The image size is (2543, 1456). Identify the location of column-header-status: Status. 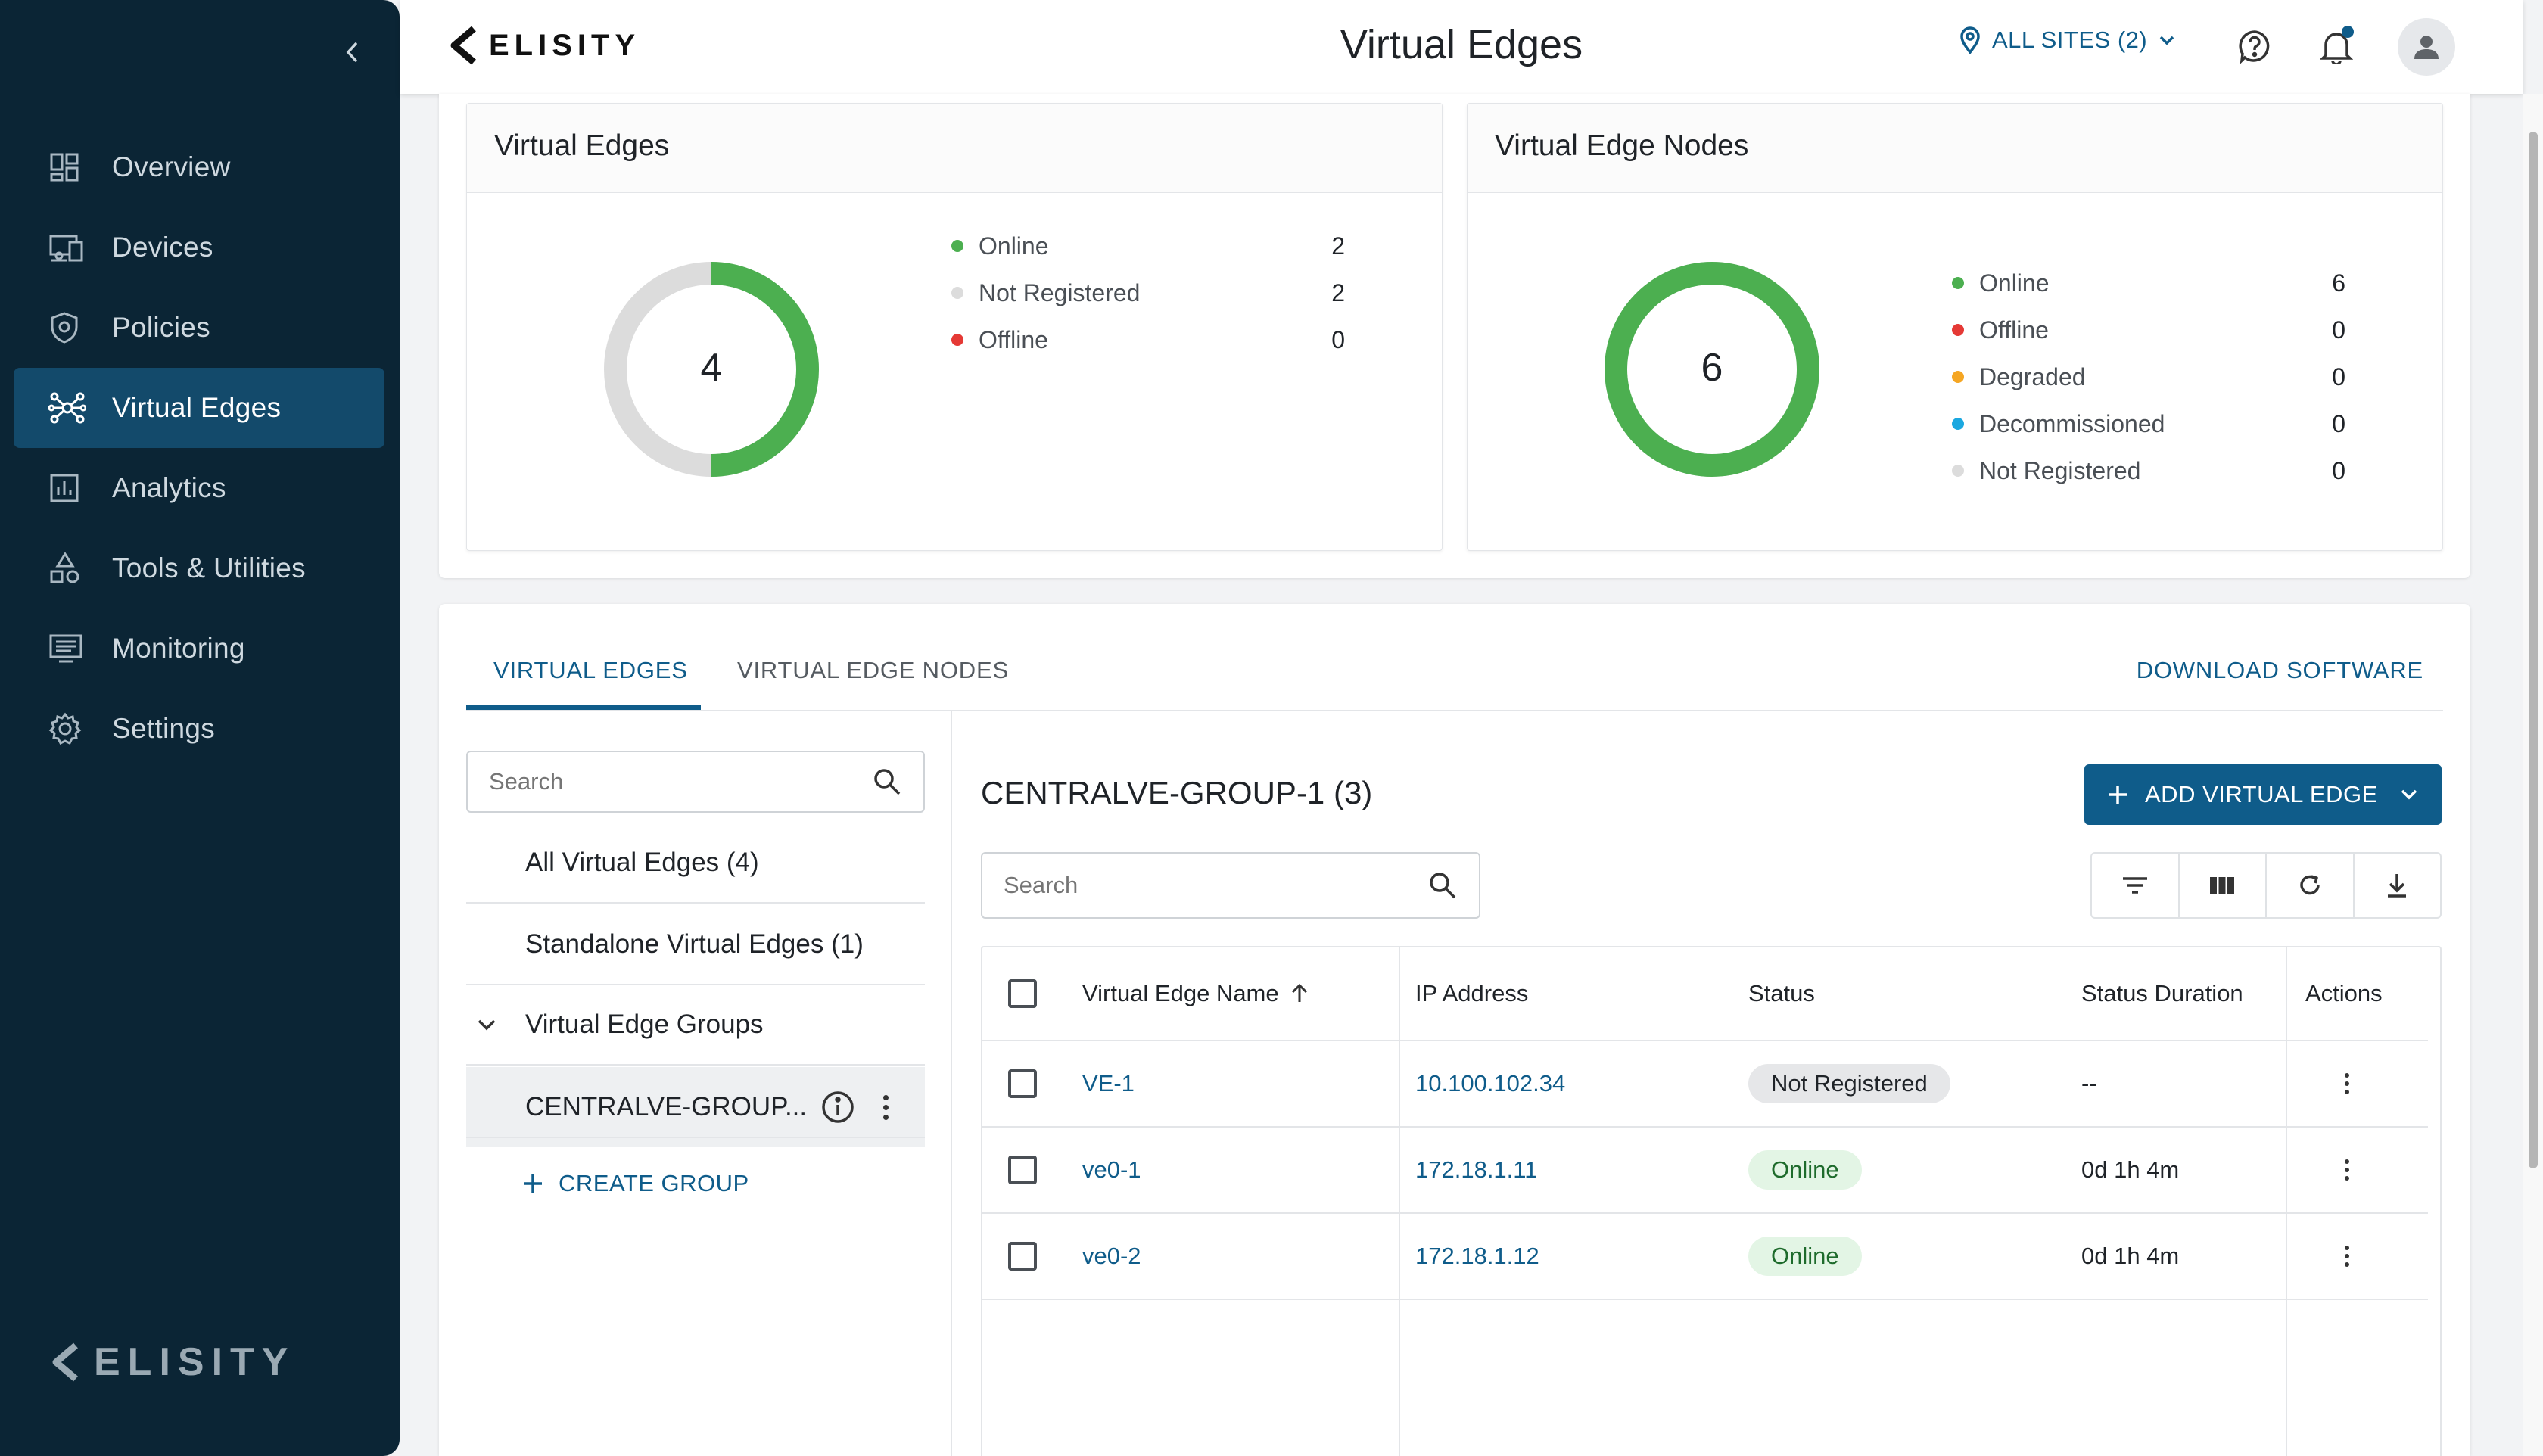
(1781, 994).